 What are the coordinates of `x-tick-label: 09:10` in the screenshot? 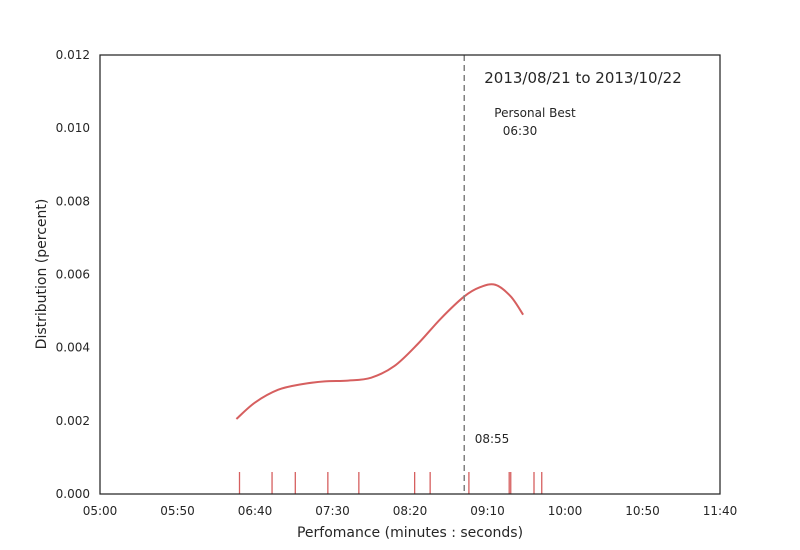 It's located at (487, 511).